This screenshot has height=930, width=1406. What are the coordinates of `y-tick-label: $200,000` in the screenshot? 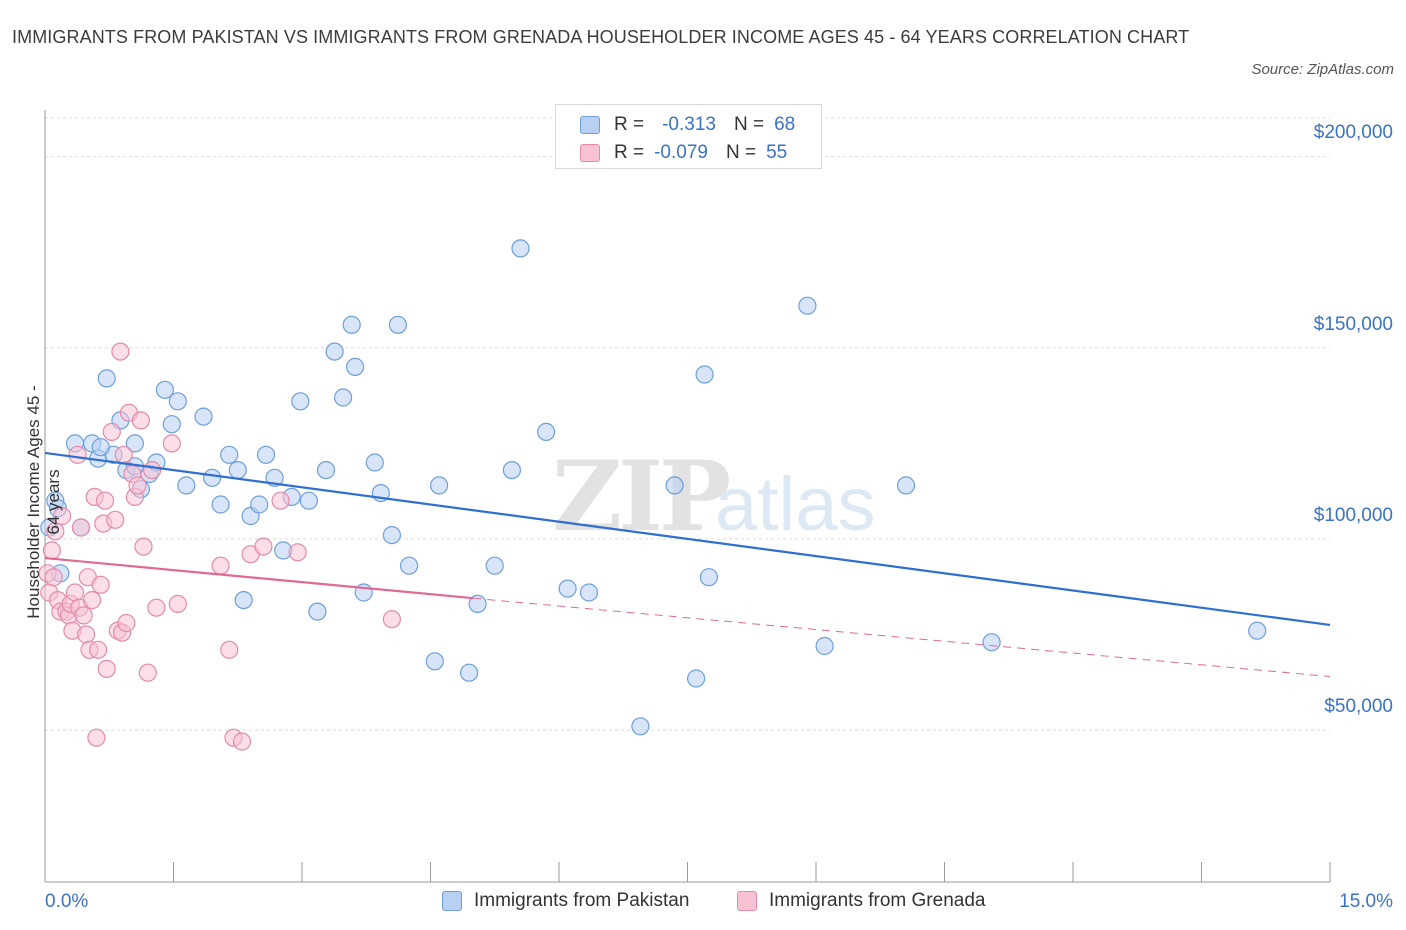 It's located at (1353, 132).